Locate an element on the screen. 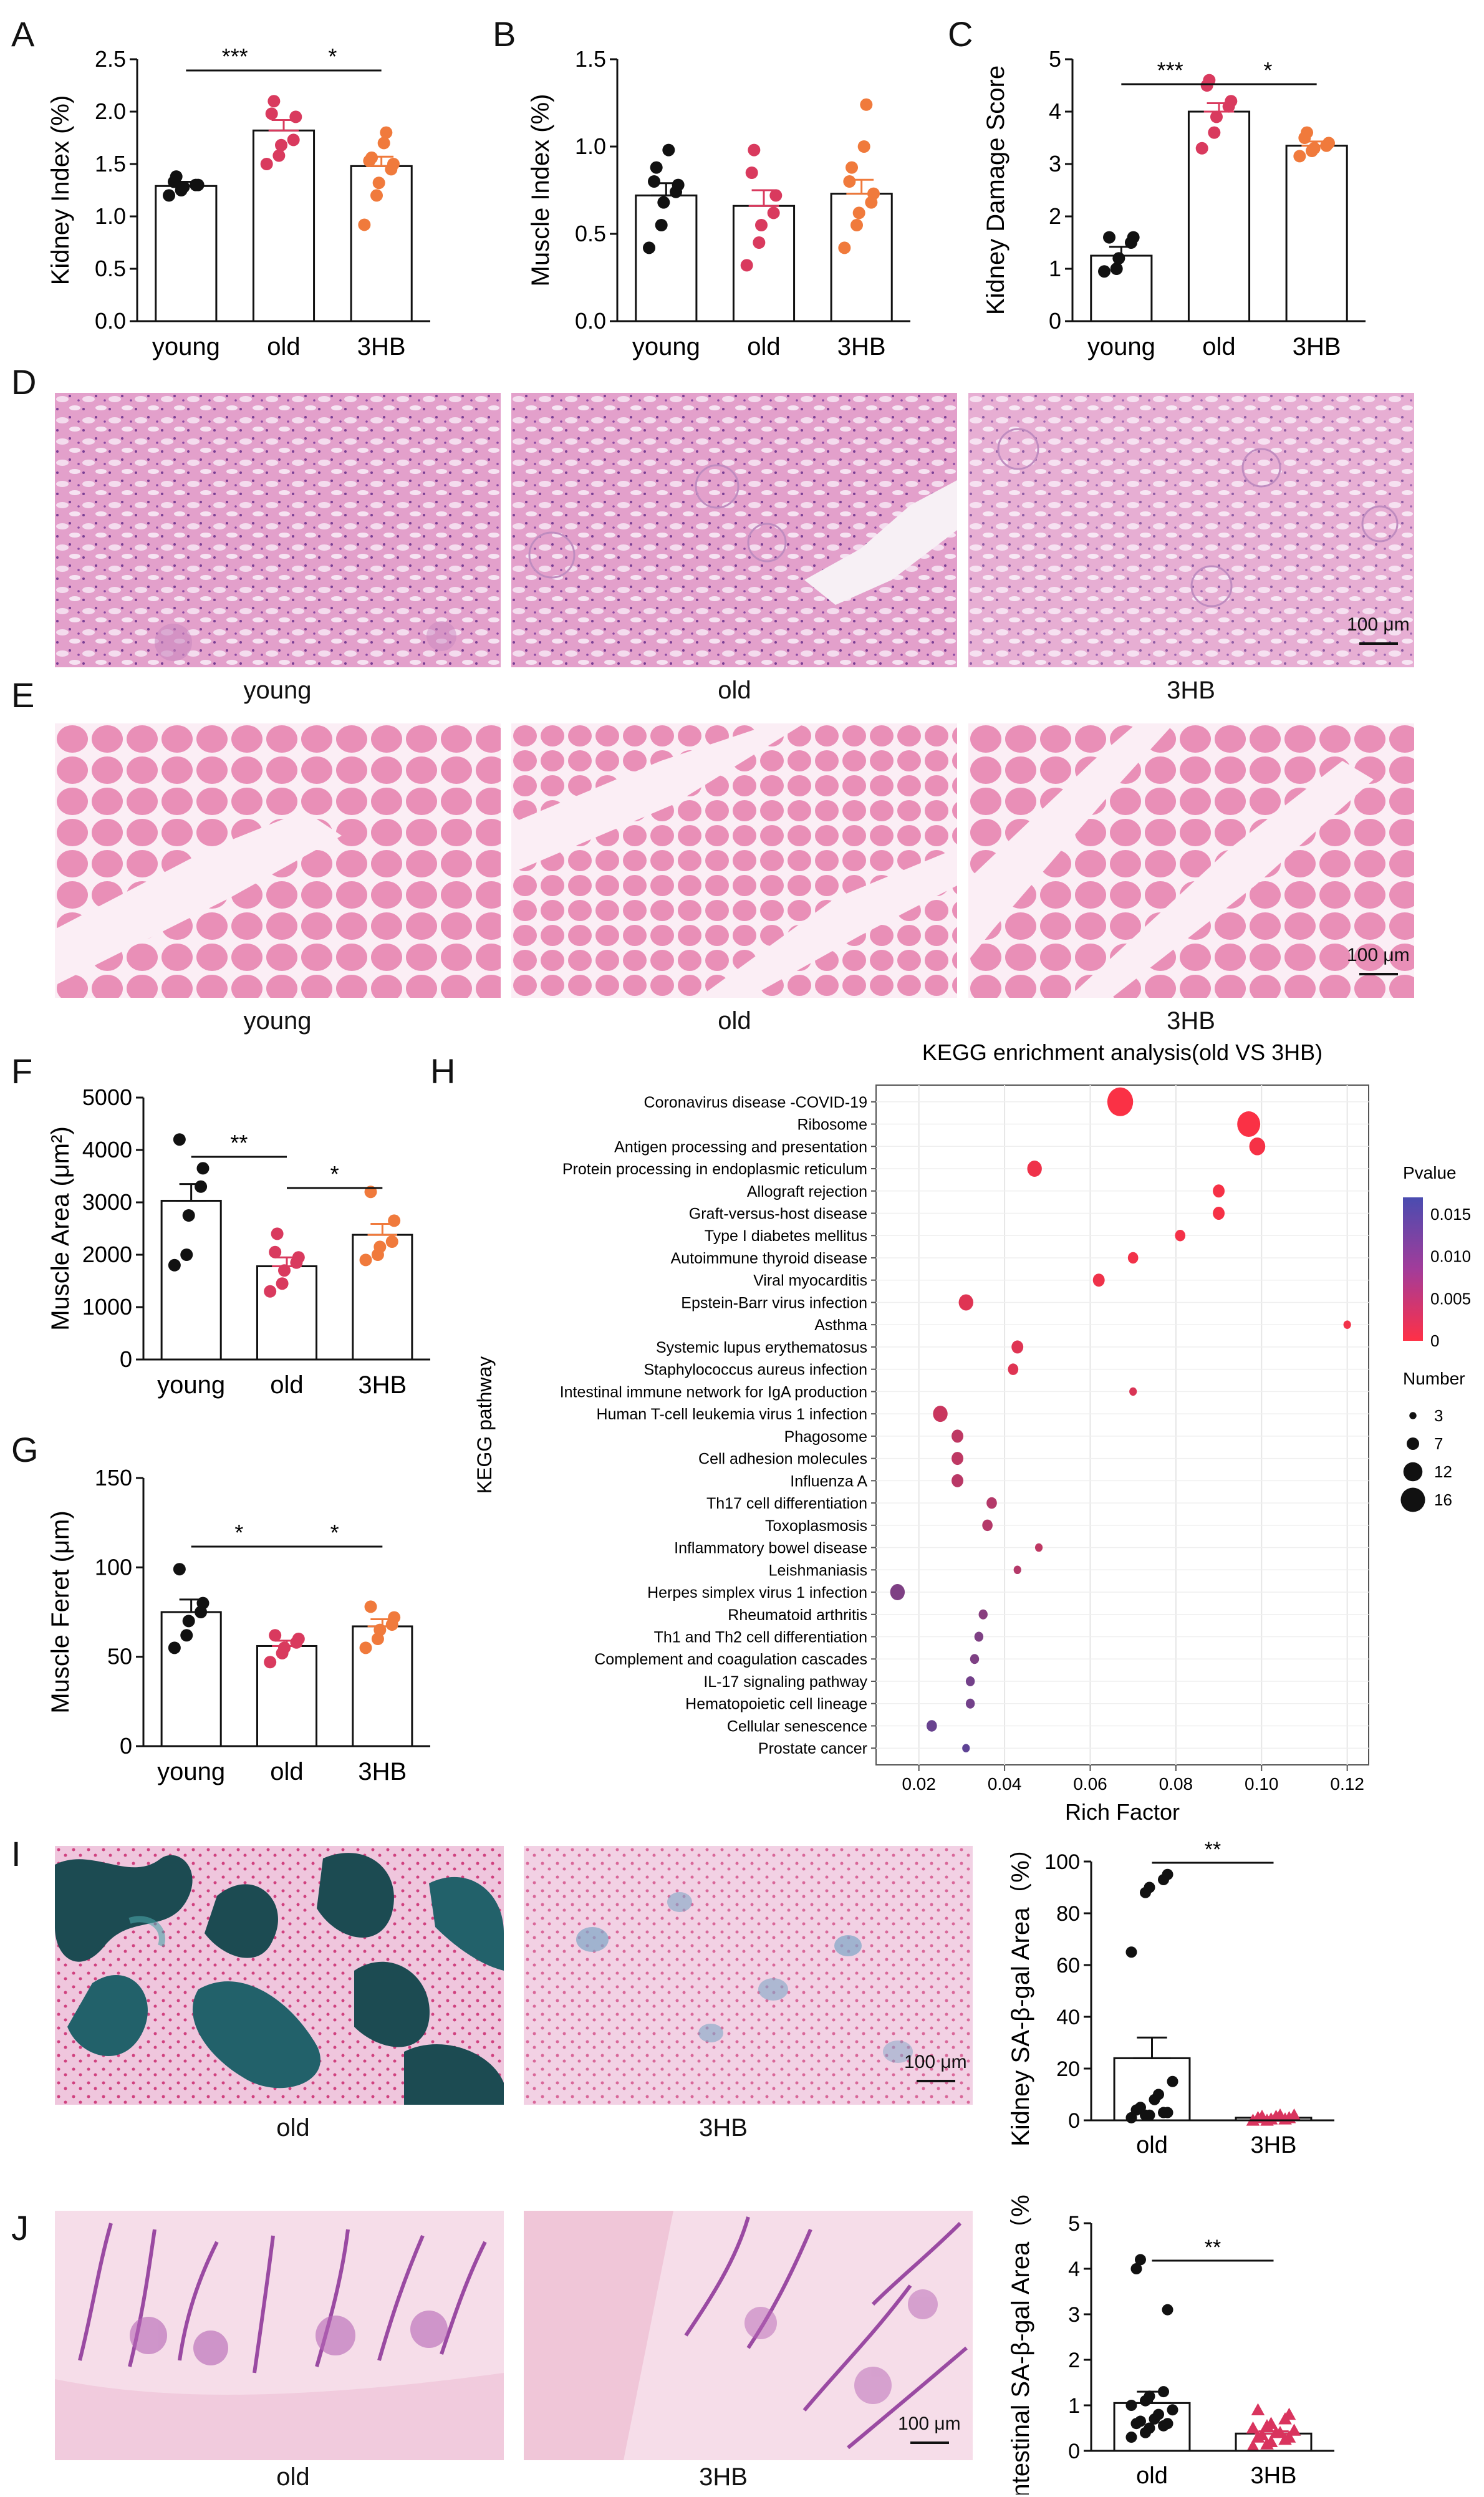 The width and height of the screenshot is (1484, 2497). caption-e-young: young is located at coordinates (277, 1021).